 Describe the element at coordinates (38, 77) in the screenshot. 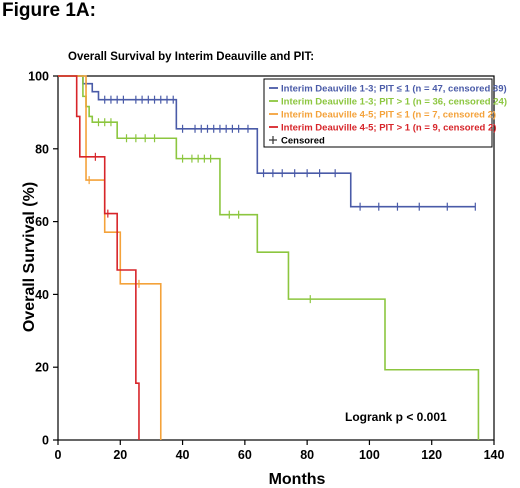

I see `y-tick-label-100: 100` at that location.